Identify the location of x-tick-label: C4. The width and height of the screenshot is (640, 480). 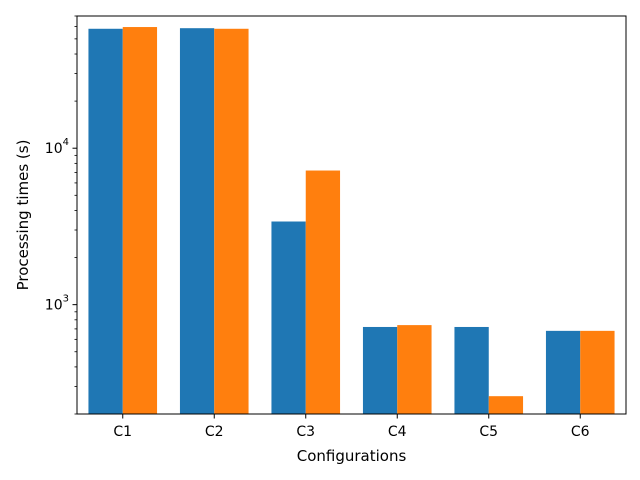
(397, 432).